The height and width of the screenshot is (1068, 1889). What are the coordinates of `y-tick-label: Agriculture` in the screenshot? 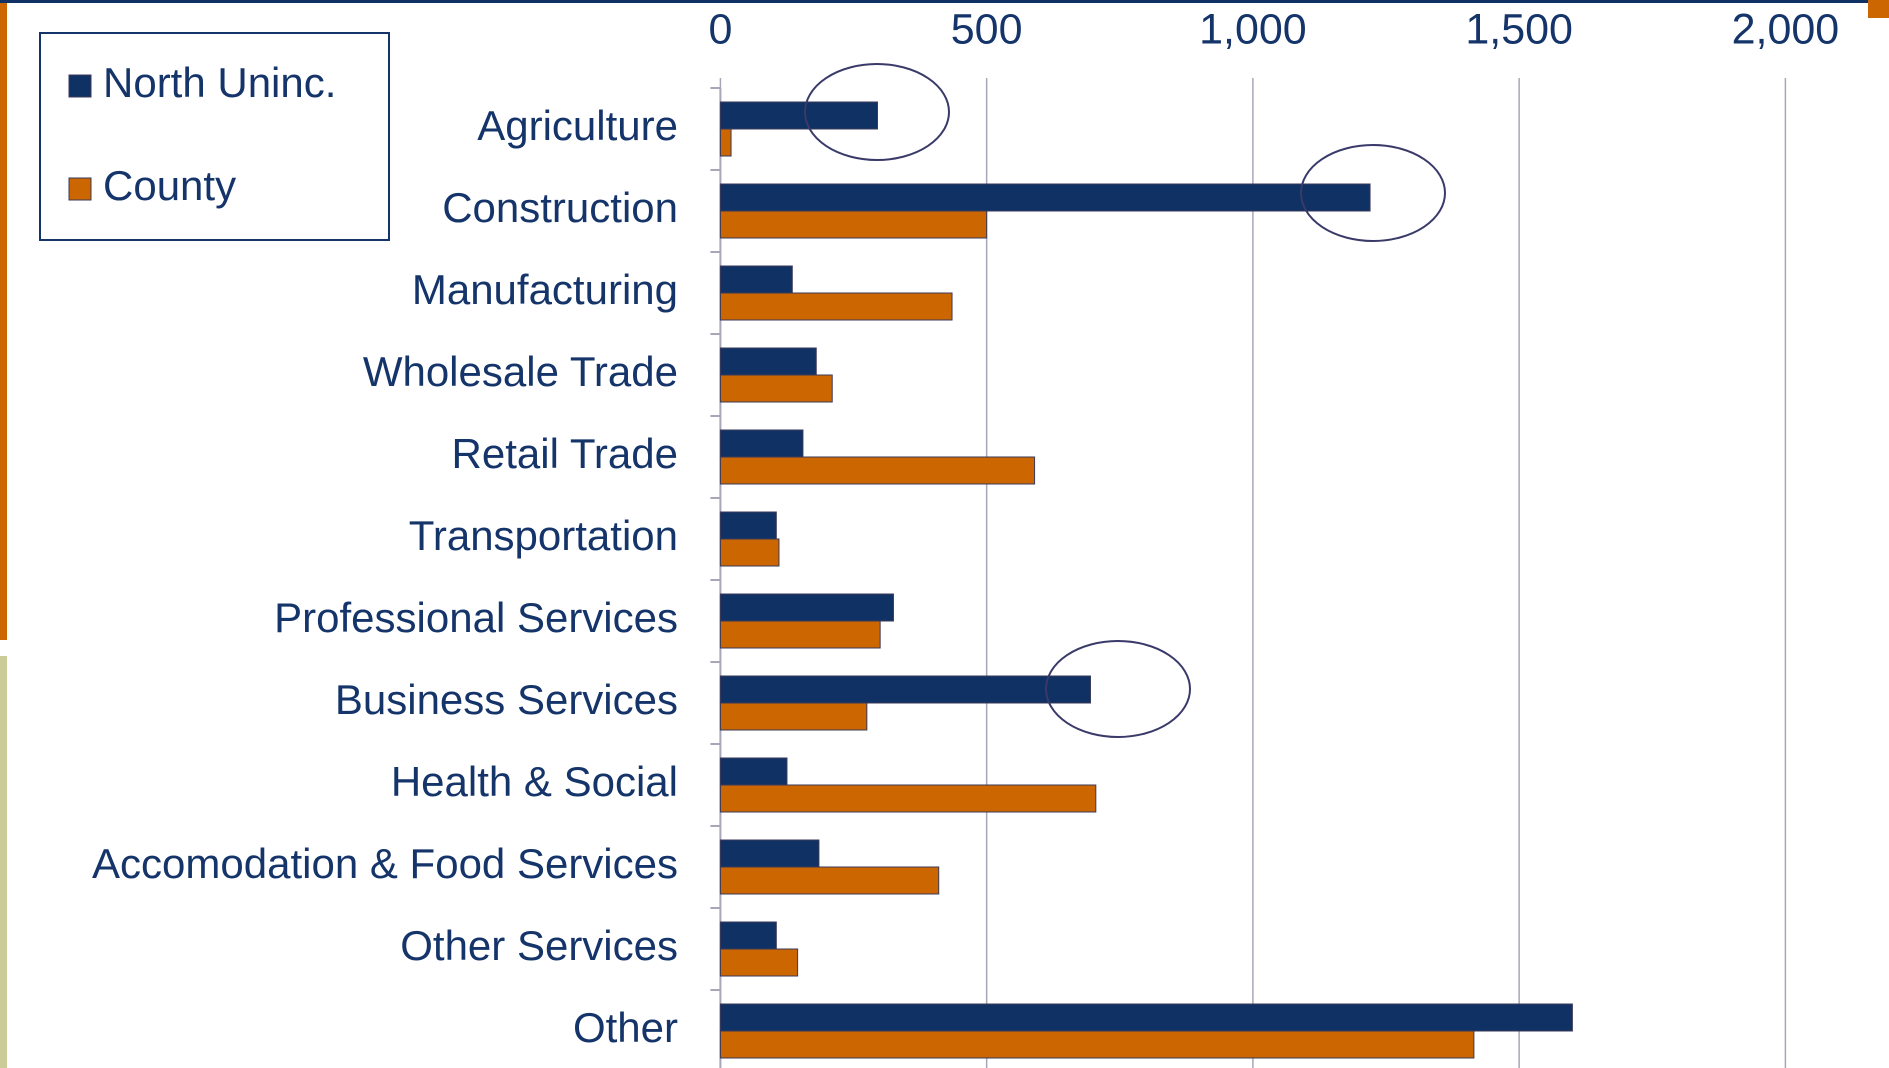 It's located at (577, 125).